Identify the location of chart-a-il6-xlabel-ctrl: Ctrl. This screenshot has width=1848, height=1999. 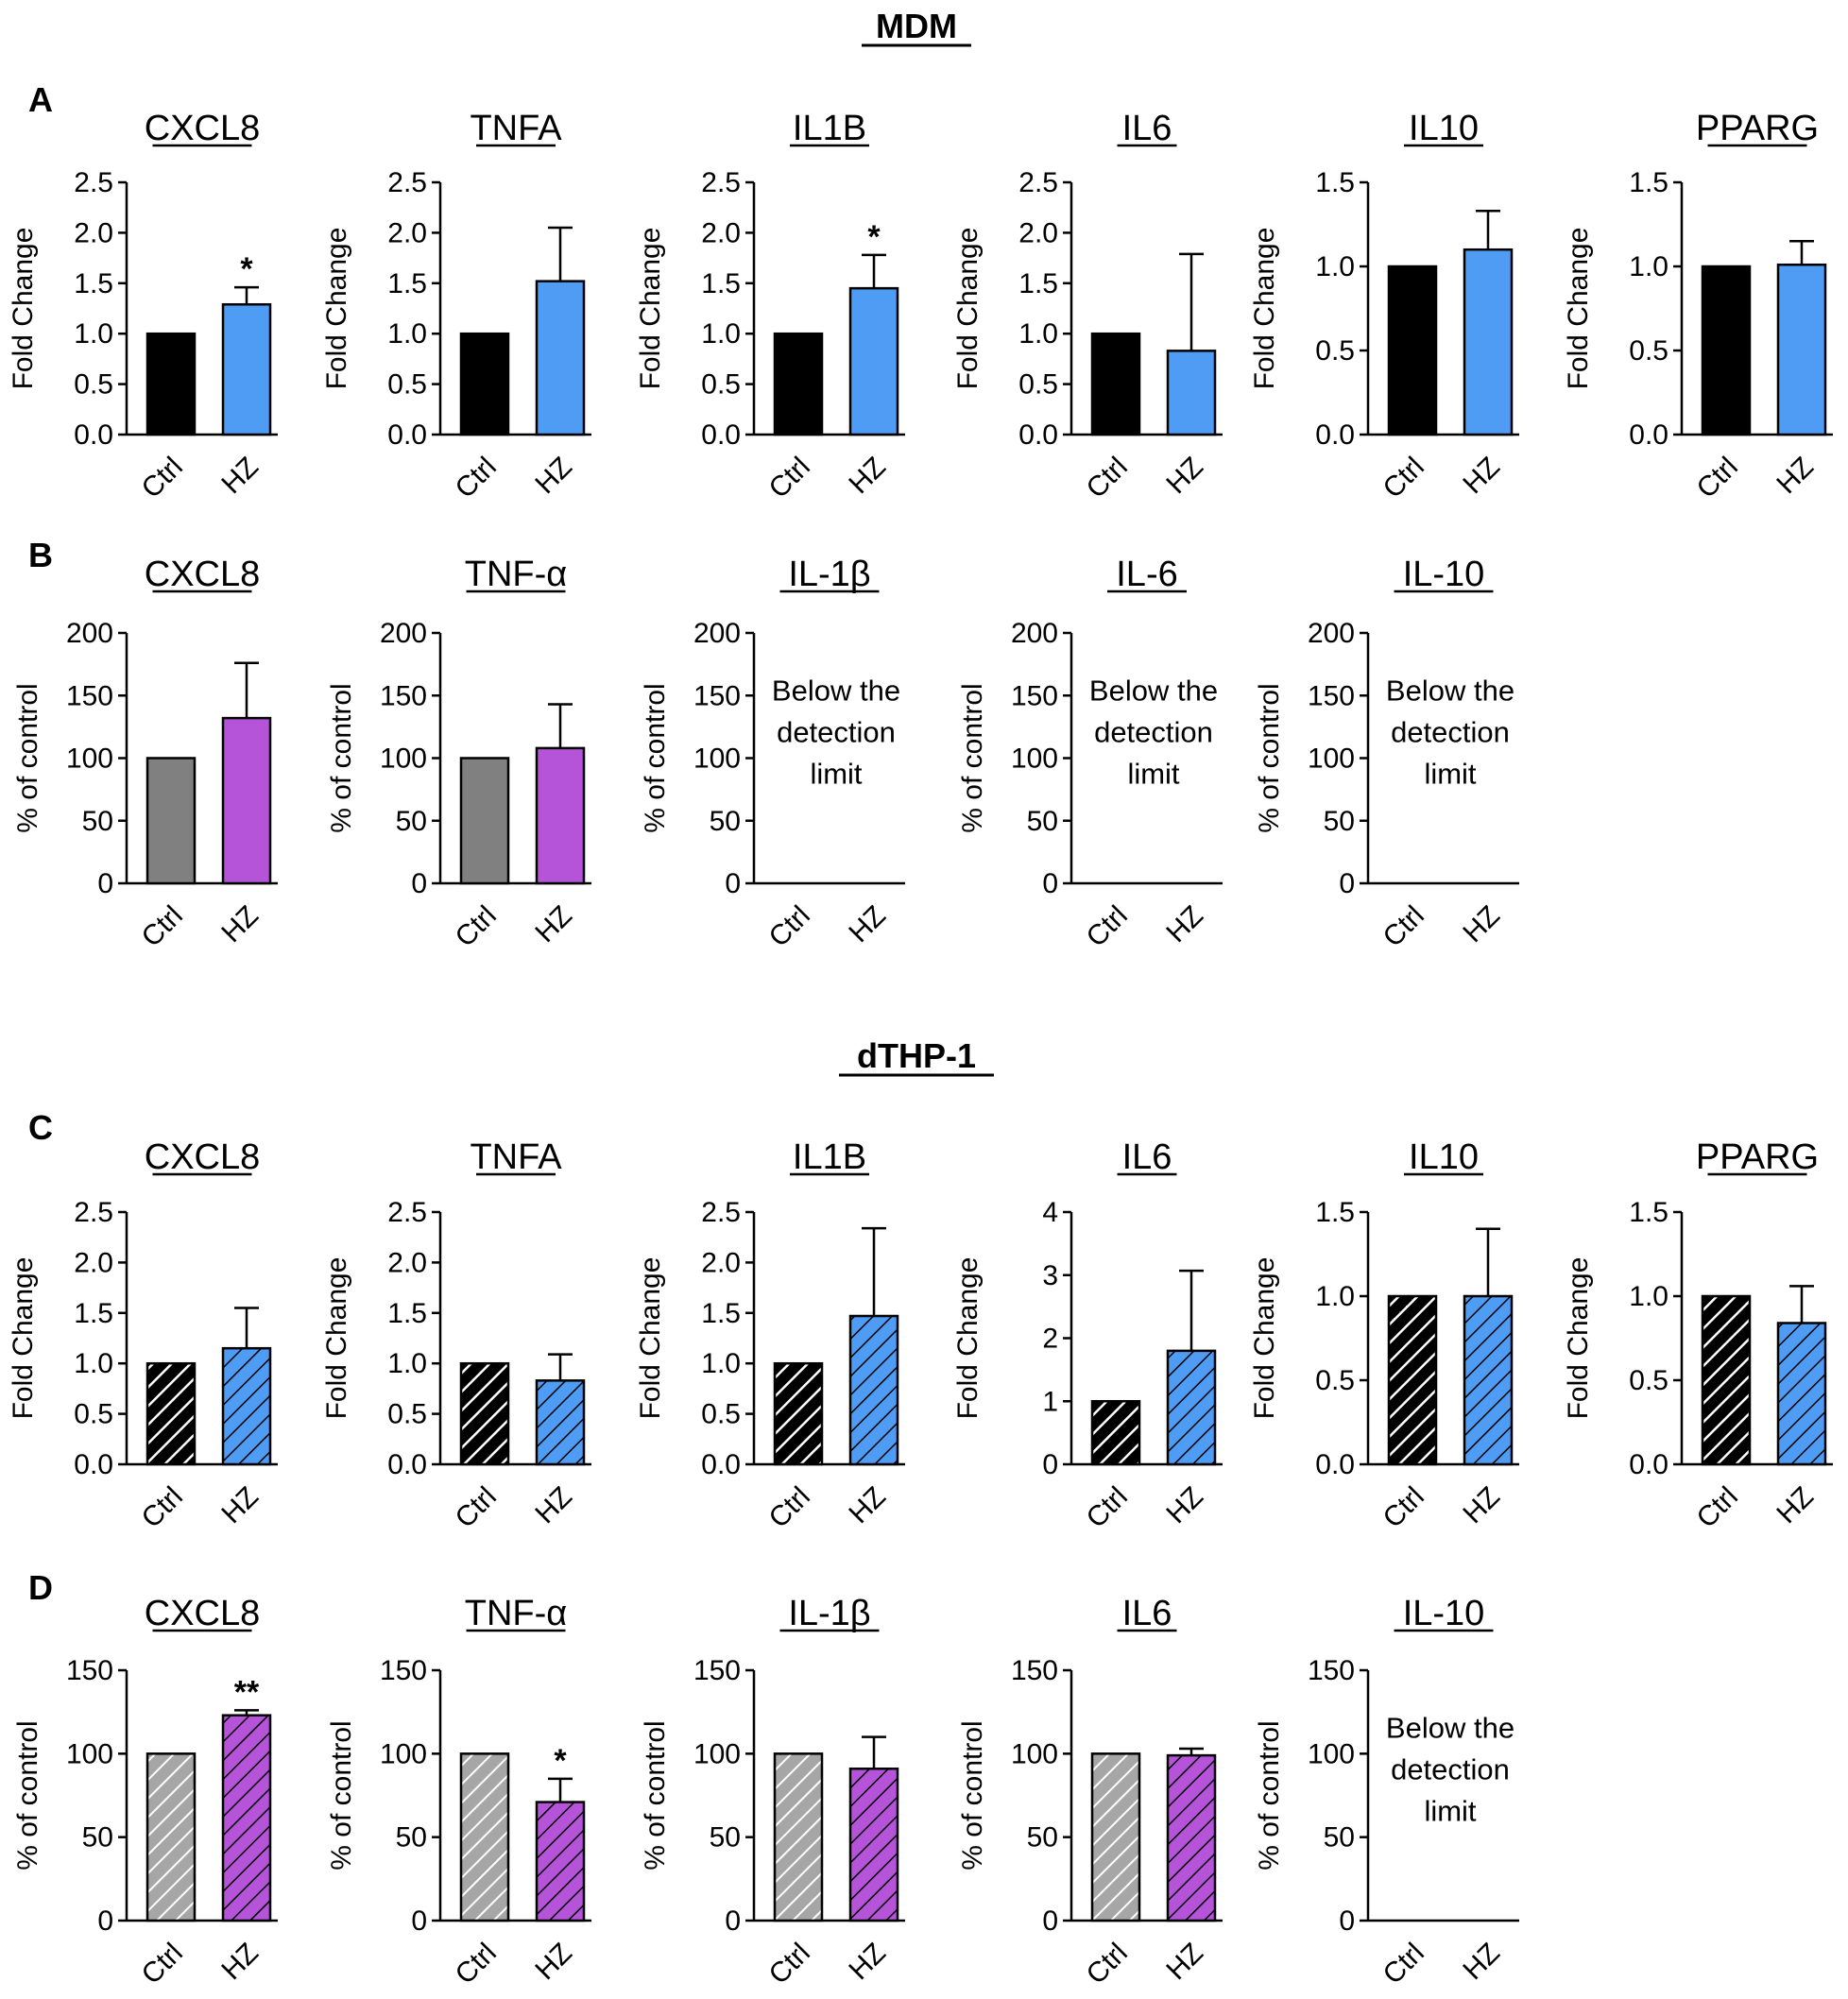
(1107, 478).